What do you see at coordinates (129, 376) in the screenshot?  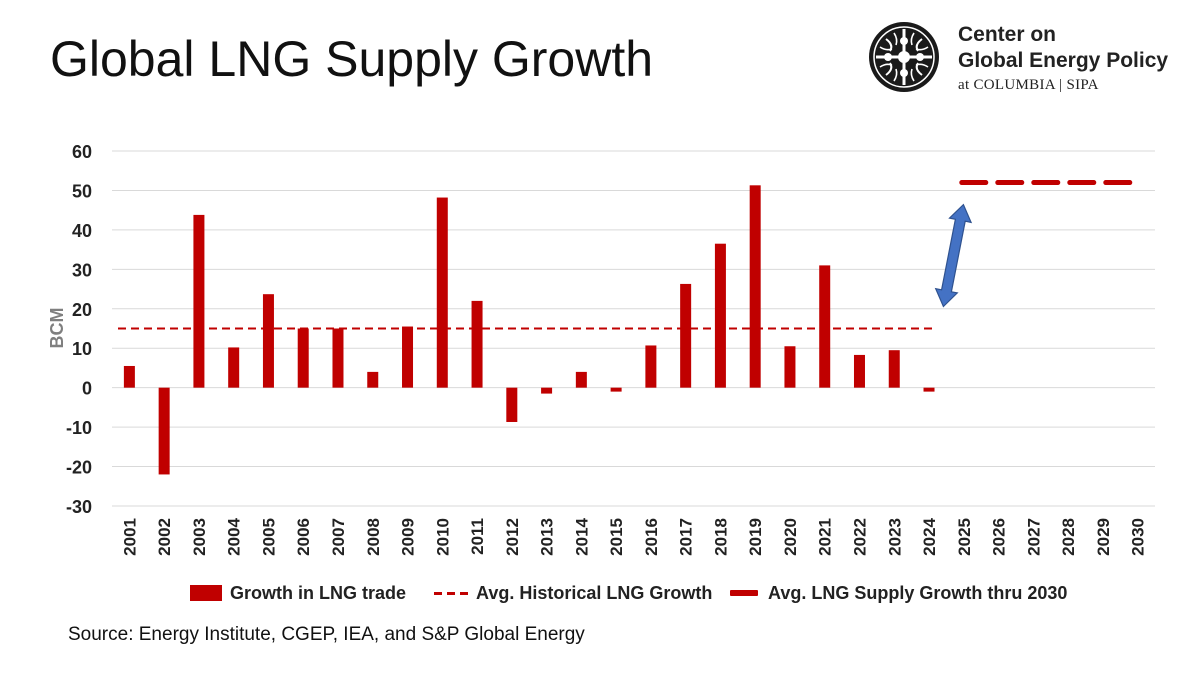 I see `bar-2001` at bounding box center [129, 376].